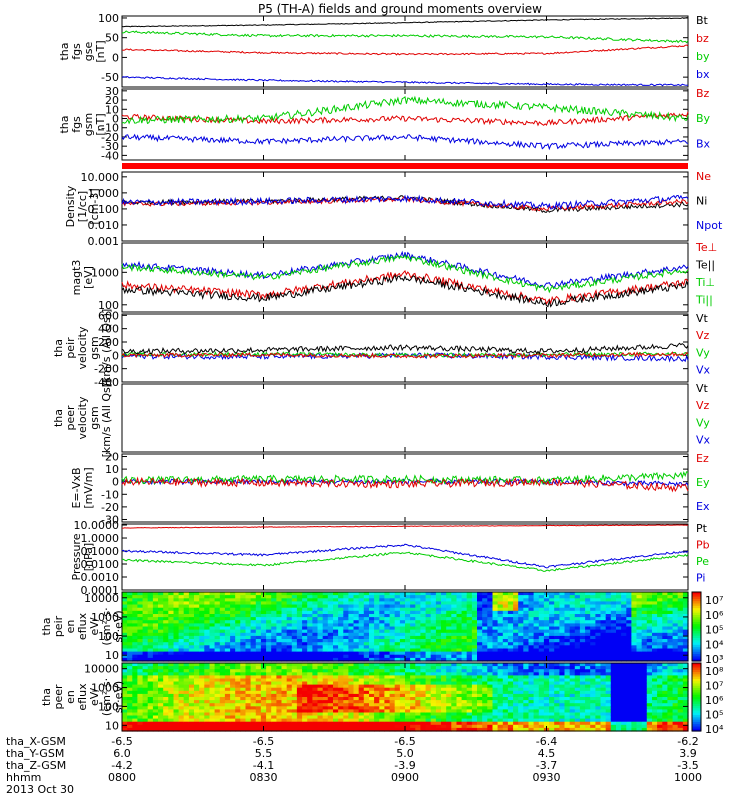  Describe the element at coordinates (405, 202) in the screenshot. I see `series-line-Npot` at that location.